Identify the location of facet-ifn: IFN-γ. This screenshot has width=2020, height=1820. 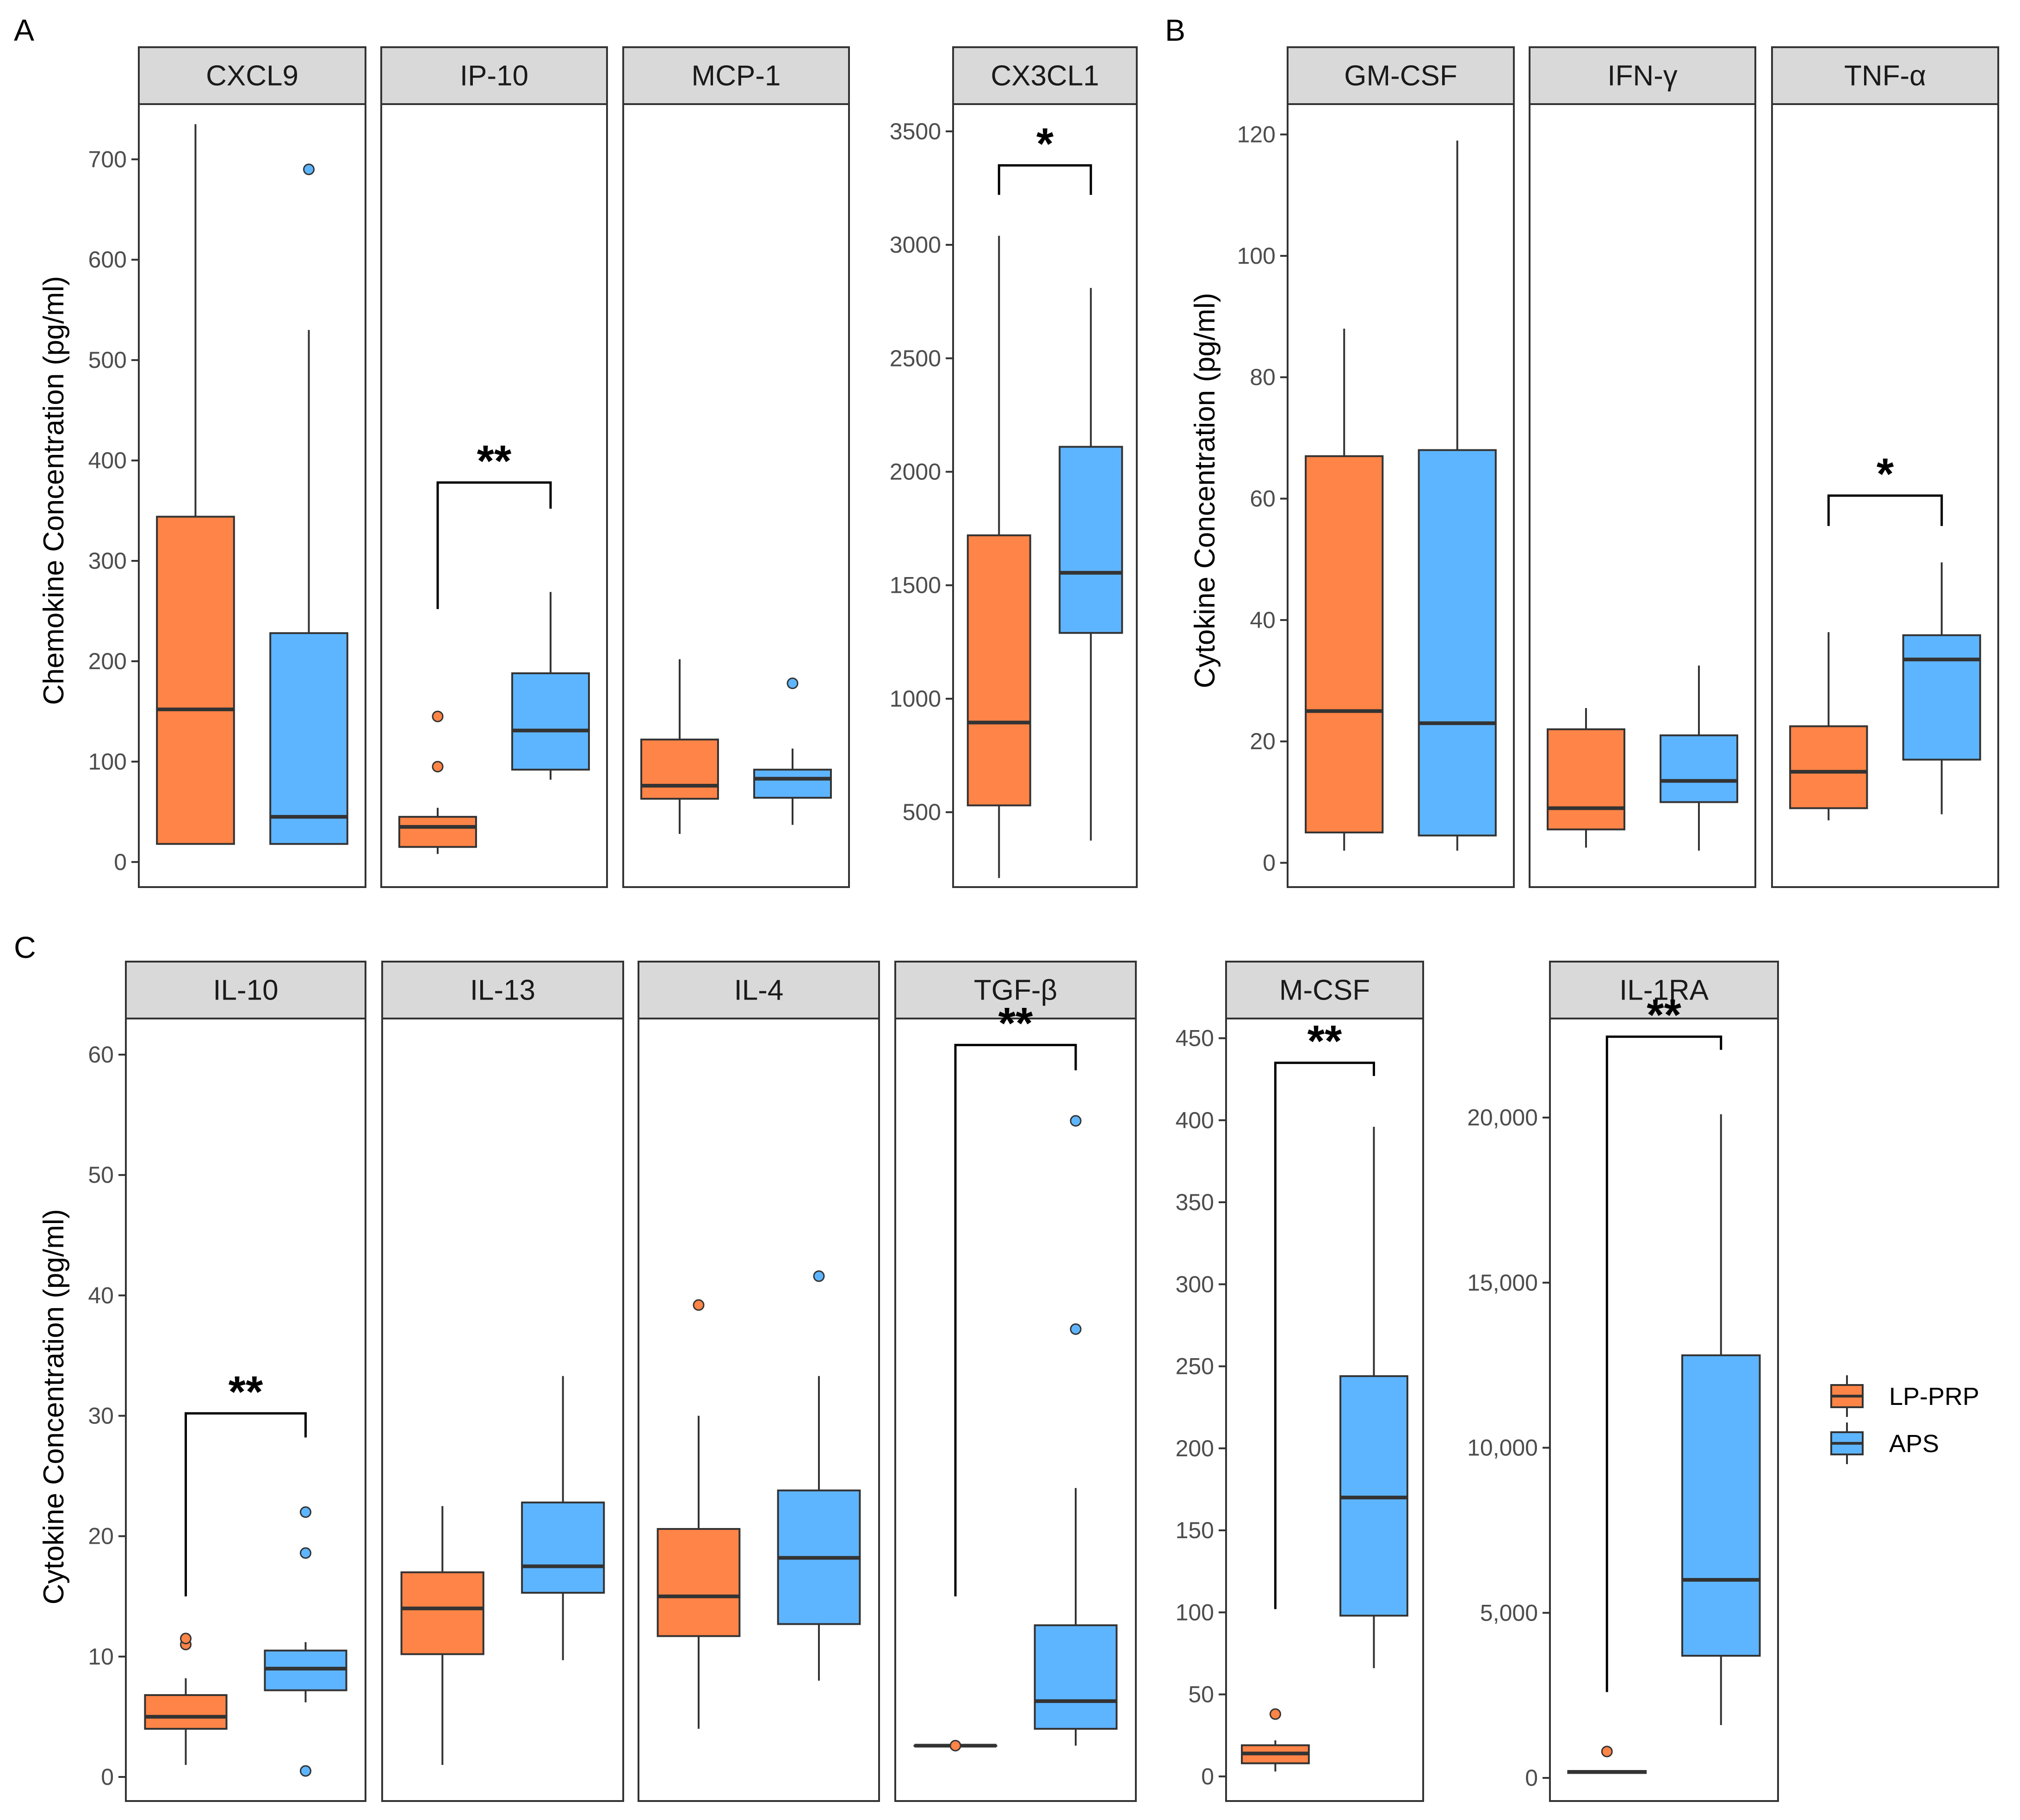
(1642, 467).